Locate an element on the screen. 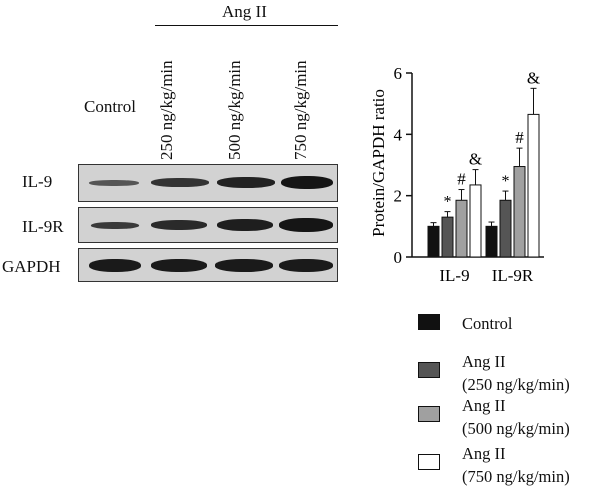  x-tick-label: IL-9R is located at coordinates (513, 275).